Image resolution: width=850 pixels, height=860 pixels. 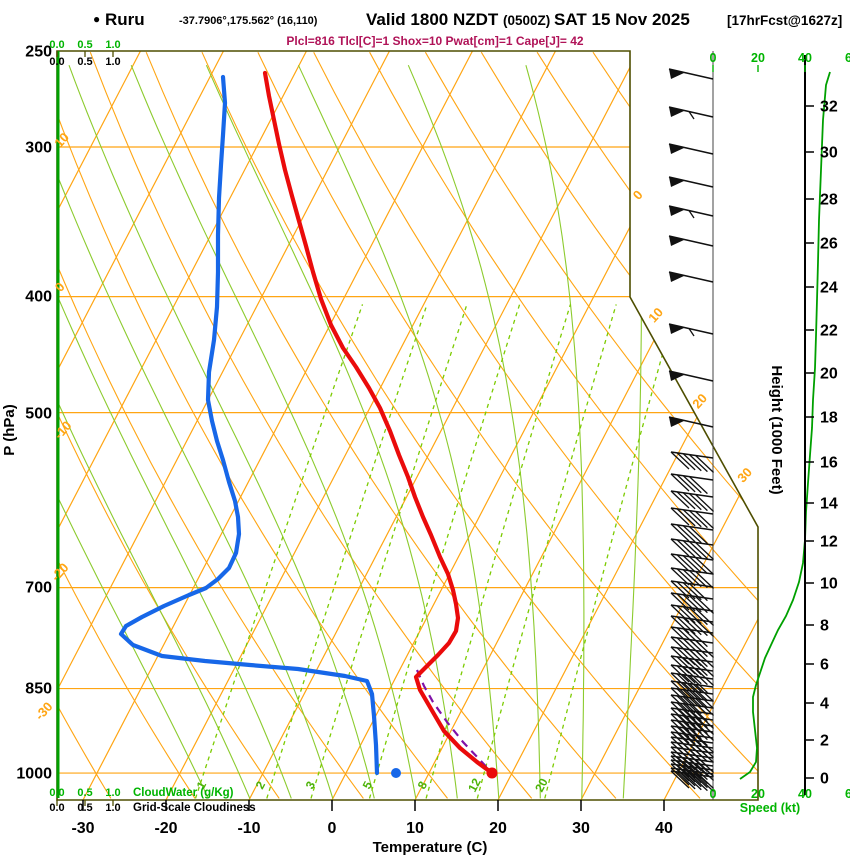 I want to click on height-tick-label: 12, so click(x=829, y=542).